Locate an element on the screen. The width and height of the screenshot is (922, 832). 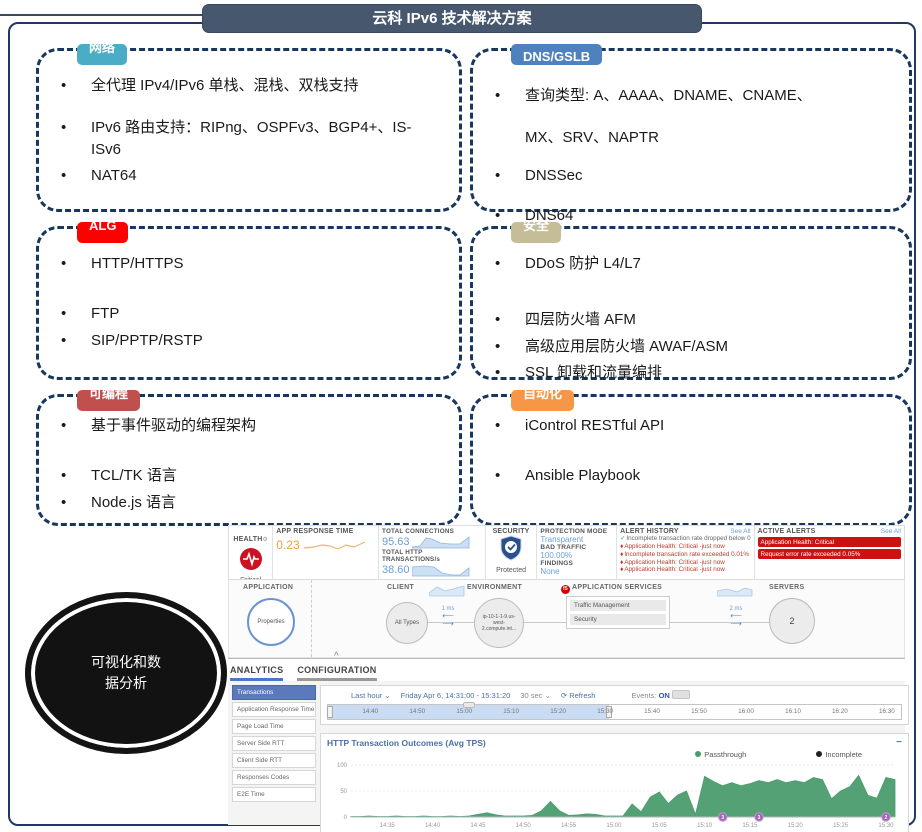
alert-history-item: ♦Application Health: Critical -just now is located at coordinates (685, 547).